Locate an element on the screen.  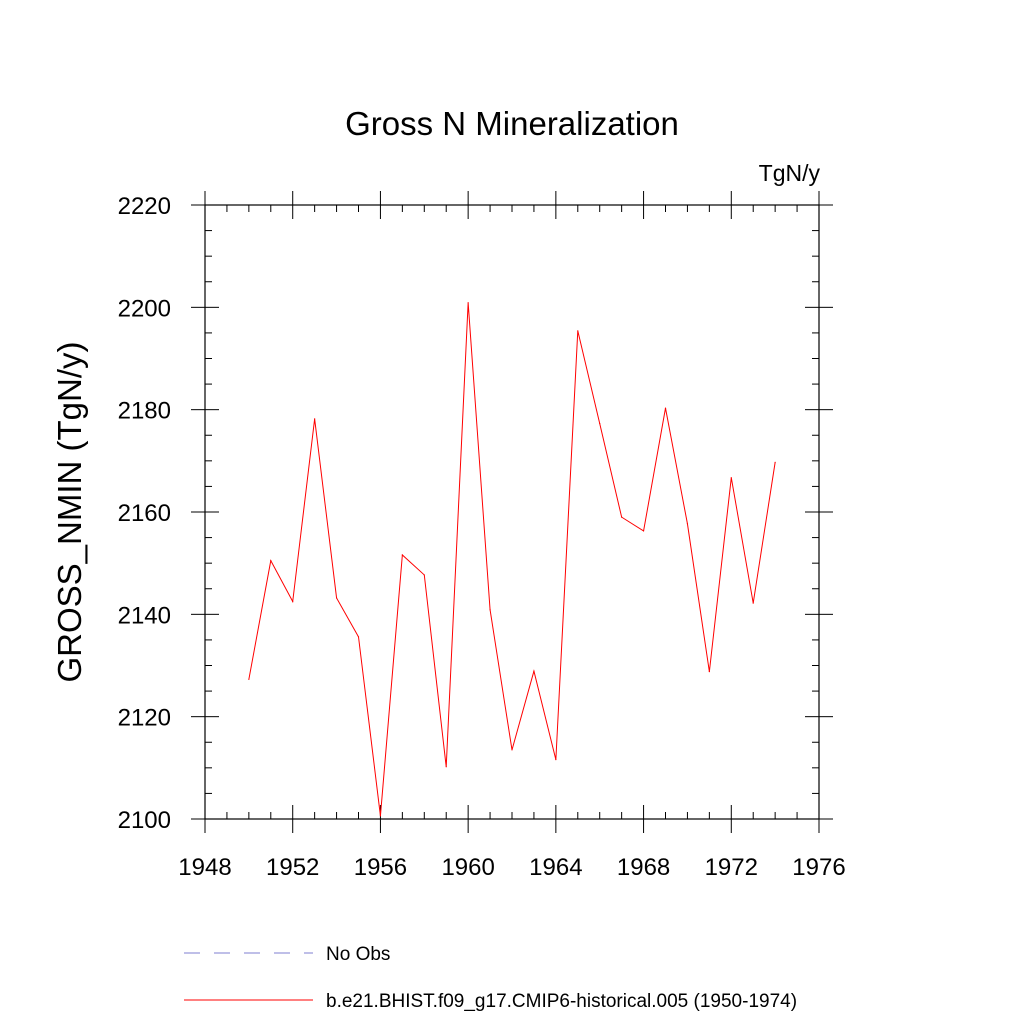
y-tick-label: 2220 is located at coordinates (144, 206).